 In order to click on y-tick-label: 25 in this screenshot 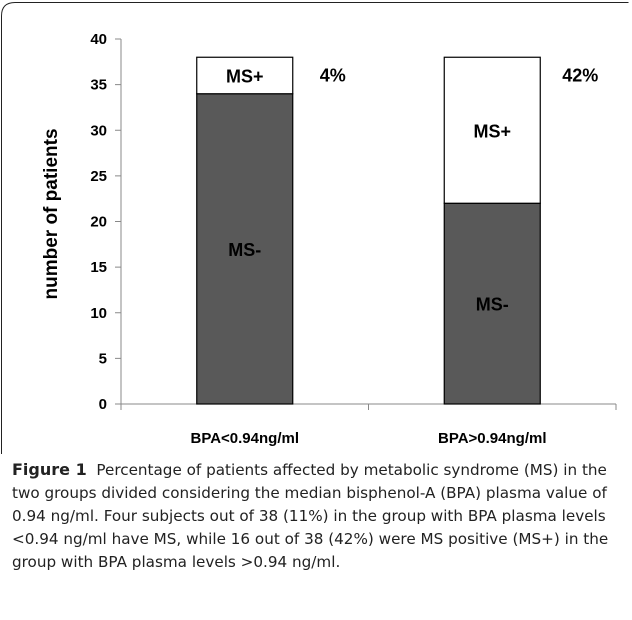, I will do `click(98, 176)`.